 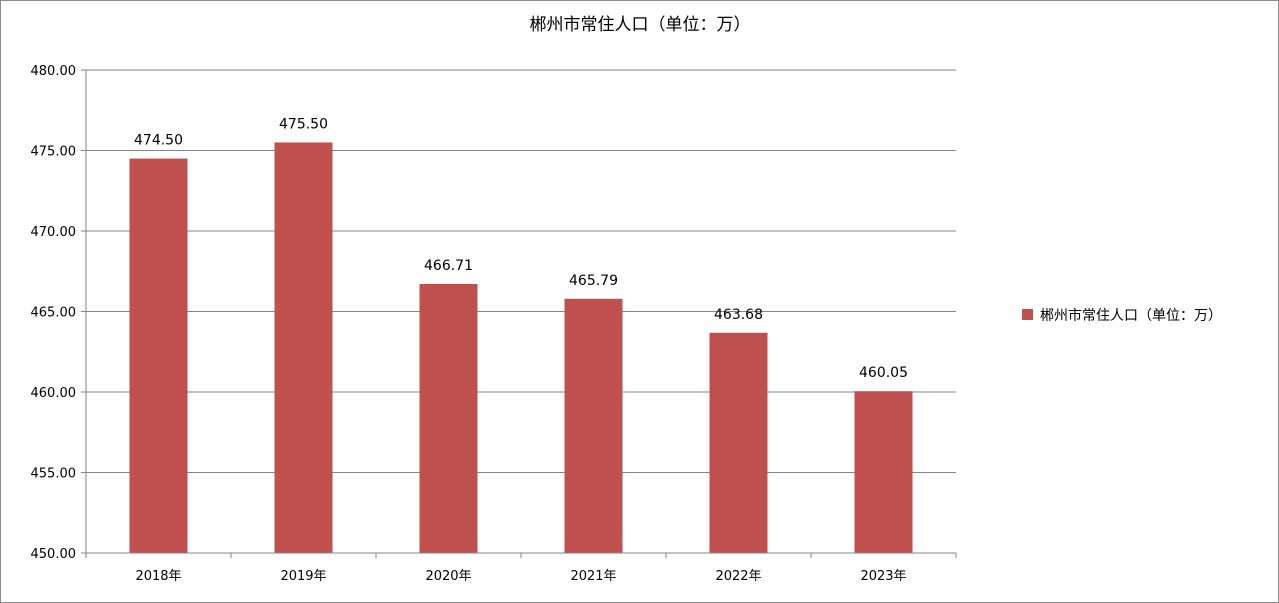 I want to click on legend: 郴州市常住人口（单位：万）, so click(x=1122, y=315).